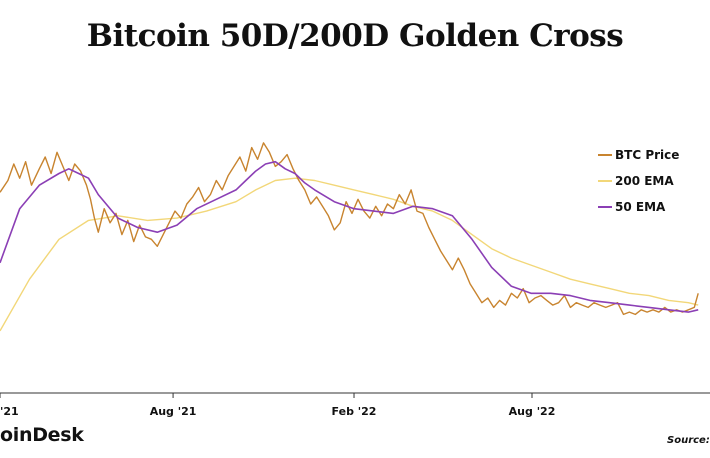 Image resolution: width=710 pixels, height=458 pixels. What do you see at coordinates (354, 411) in the screenshot?
I see `x-tick-label: Feb '22` at bounding box center [354, 411].